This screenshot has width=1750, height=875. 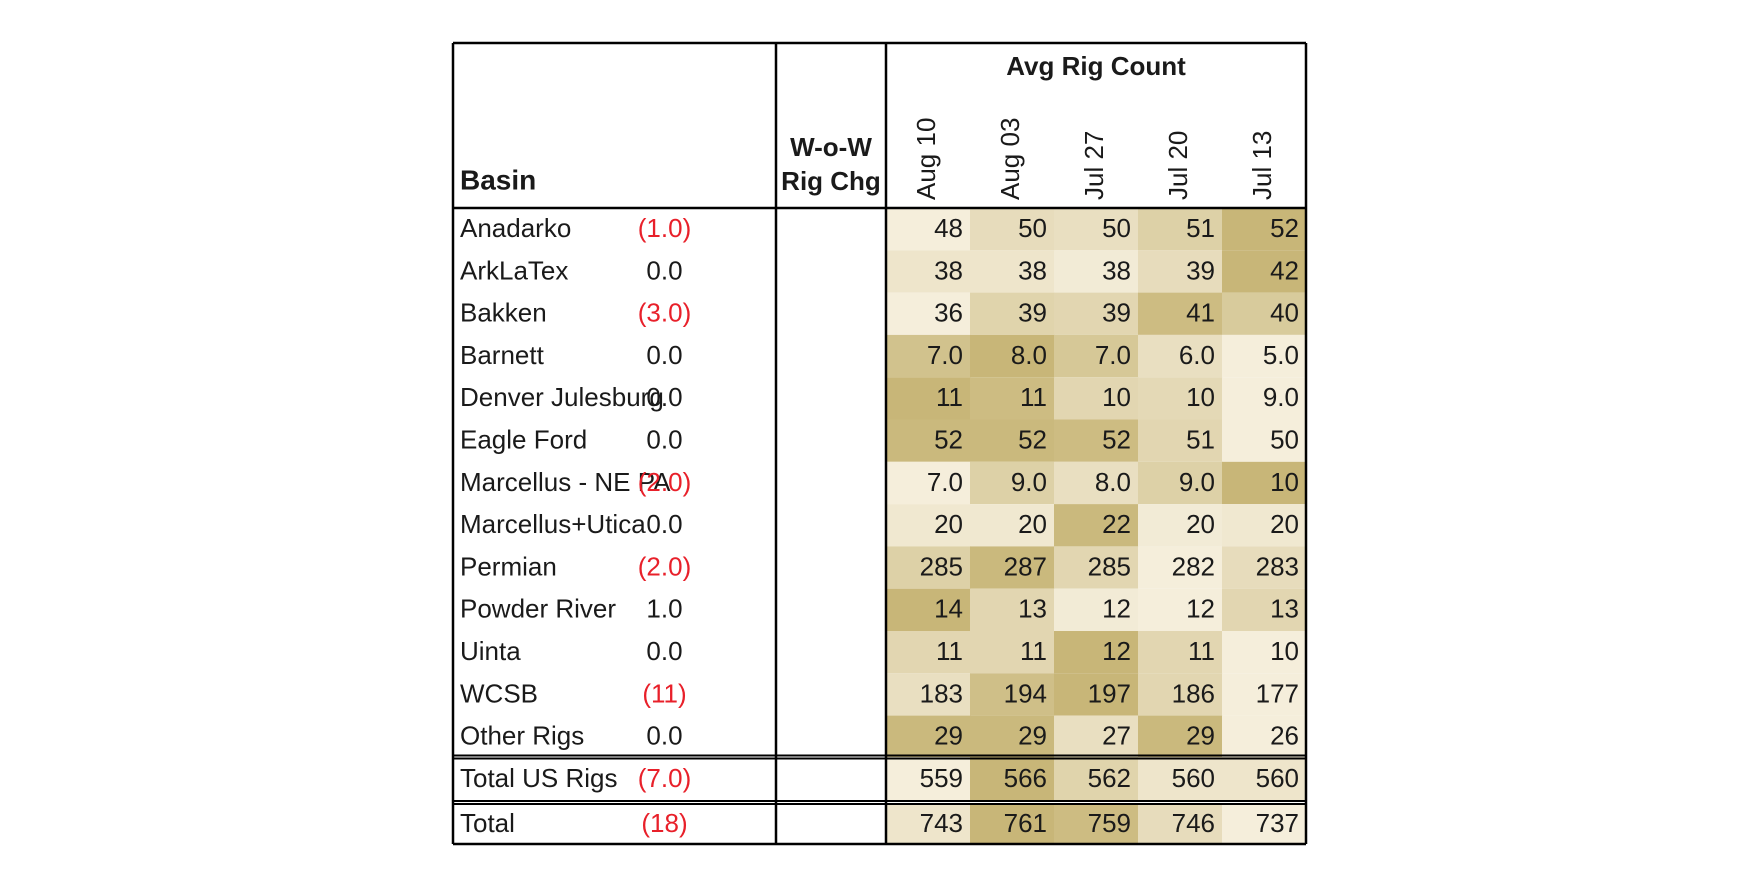 I want to click on rig-count-value: 197, so click(x=1109, y=693).